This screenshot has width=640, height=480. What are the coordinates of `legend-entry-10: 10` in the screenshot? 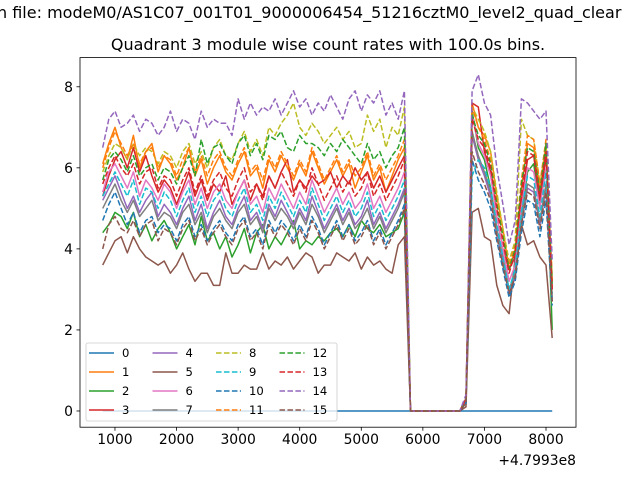 It's located at (240, 391).